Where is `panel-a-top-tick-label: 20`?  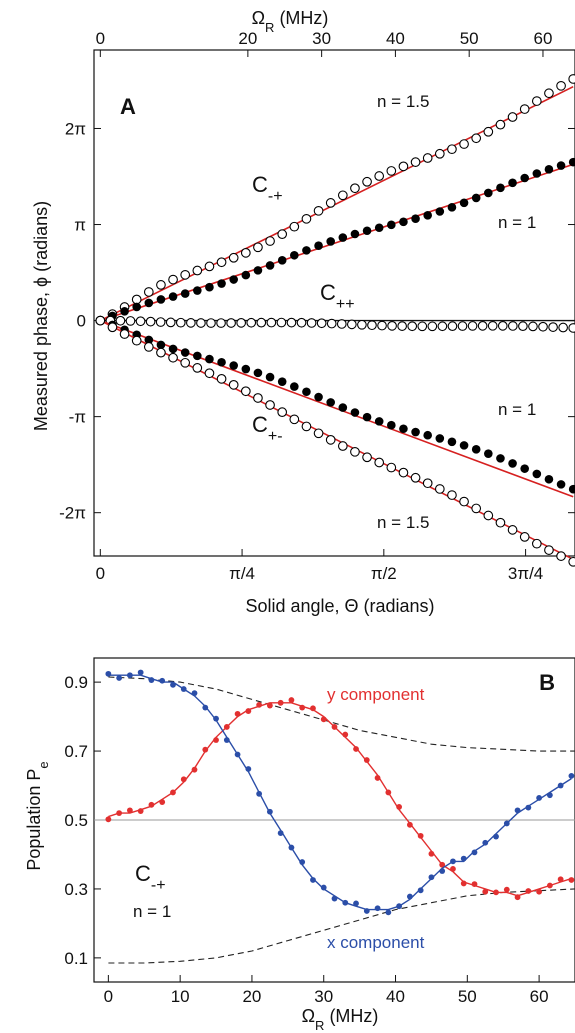 panel-a-top-tick-label: 20 is located at coordinates (247, 38).